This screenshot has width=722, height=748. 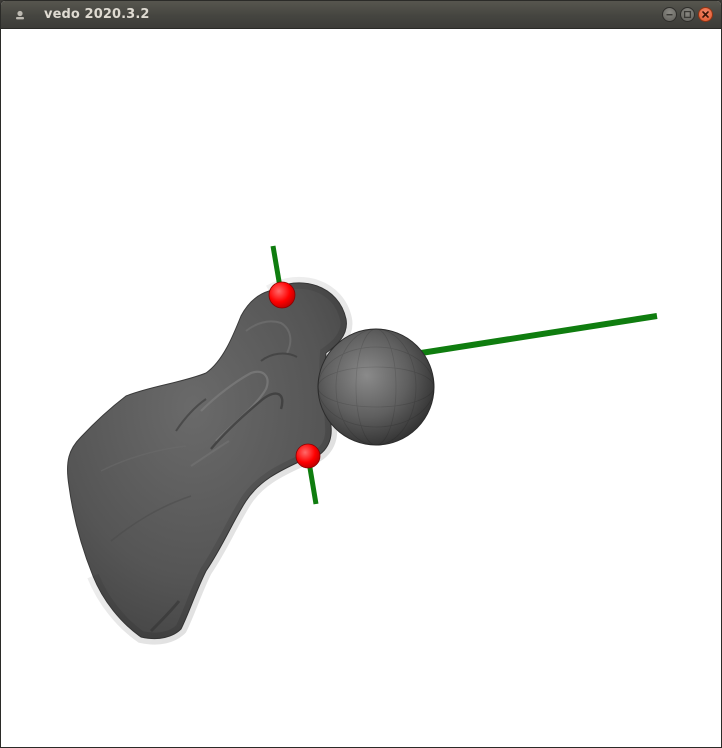 What do you see at coordinates (282, 295) in the screenshot?
I see `landmark-marker-top` at bounding box center [282, 295].